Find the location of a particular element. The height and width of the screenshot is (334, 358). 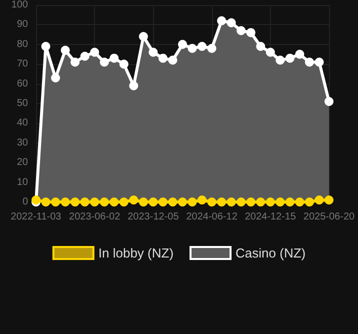

y-tick-label: 100 is located at coordinates (19, 5).